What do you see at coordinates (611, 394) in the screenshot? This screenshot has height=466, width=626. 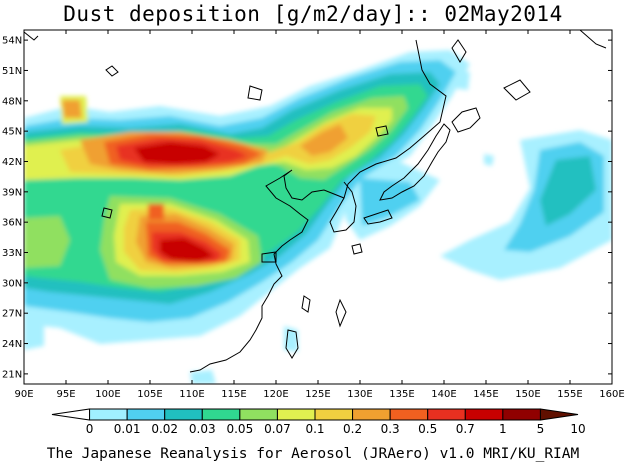 I see `lon-tick-label: 160E` at bounding box center [611, 394].